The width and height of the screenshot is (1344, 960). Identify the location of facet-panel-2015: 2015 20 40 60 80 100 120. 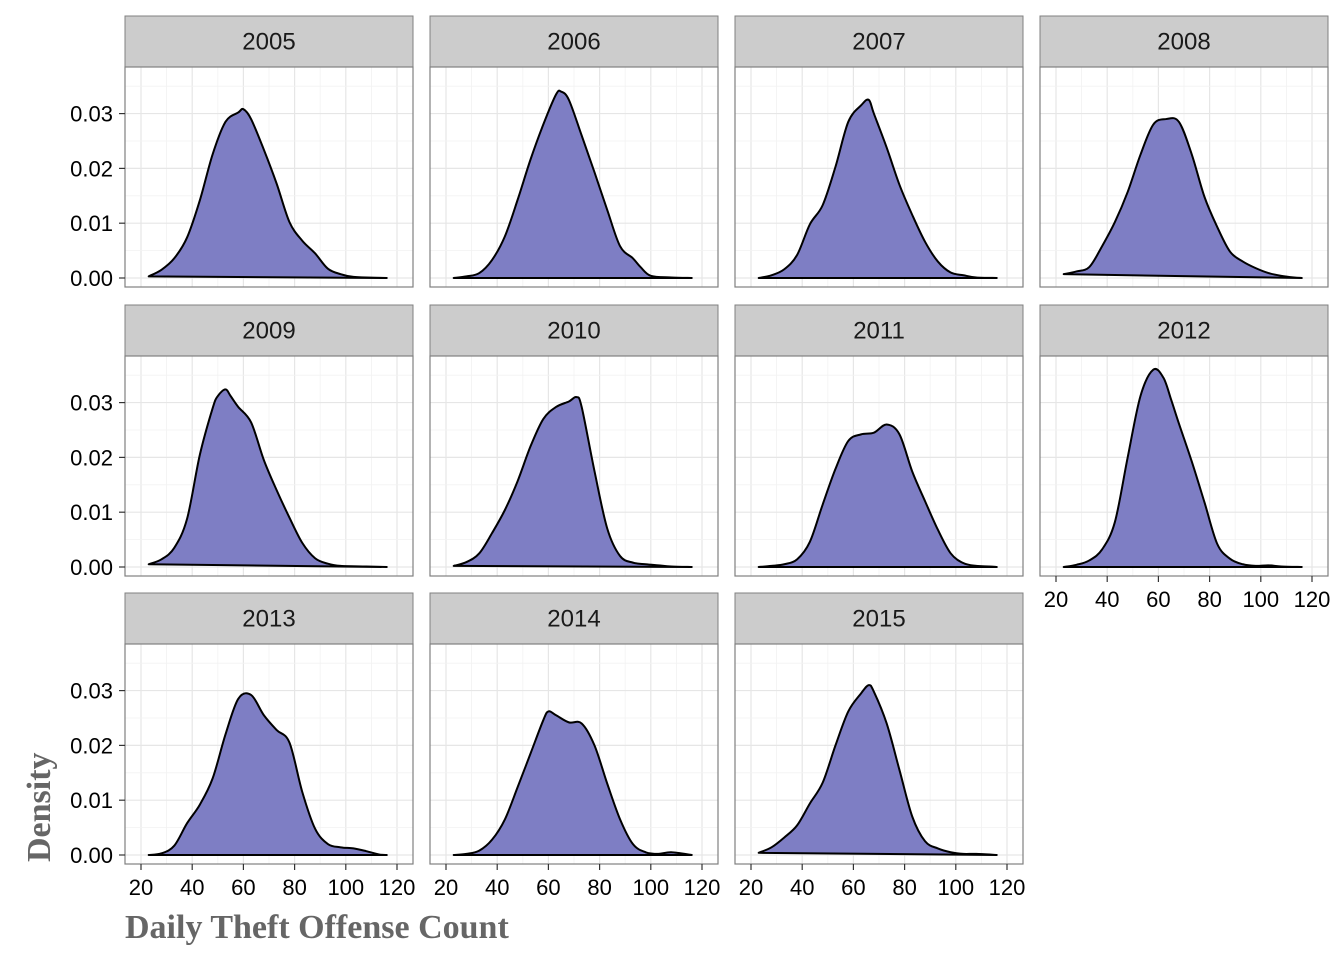
(880, 746).